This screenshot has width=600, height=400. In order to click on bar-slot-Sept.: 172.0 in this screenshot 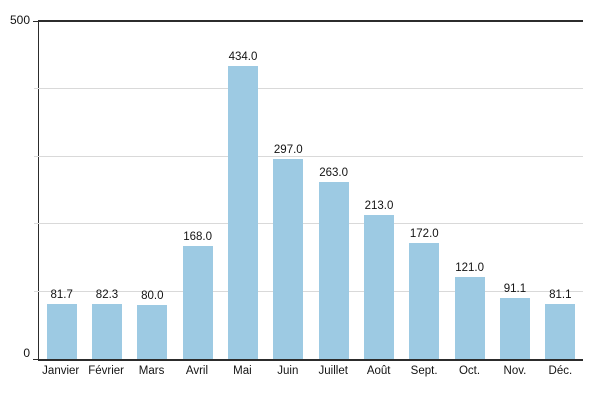, I will do `click(424, 190)`.